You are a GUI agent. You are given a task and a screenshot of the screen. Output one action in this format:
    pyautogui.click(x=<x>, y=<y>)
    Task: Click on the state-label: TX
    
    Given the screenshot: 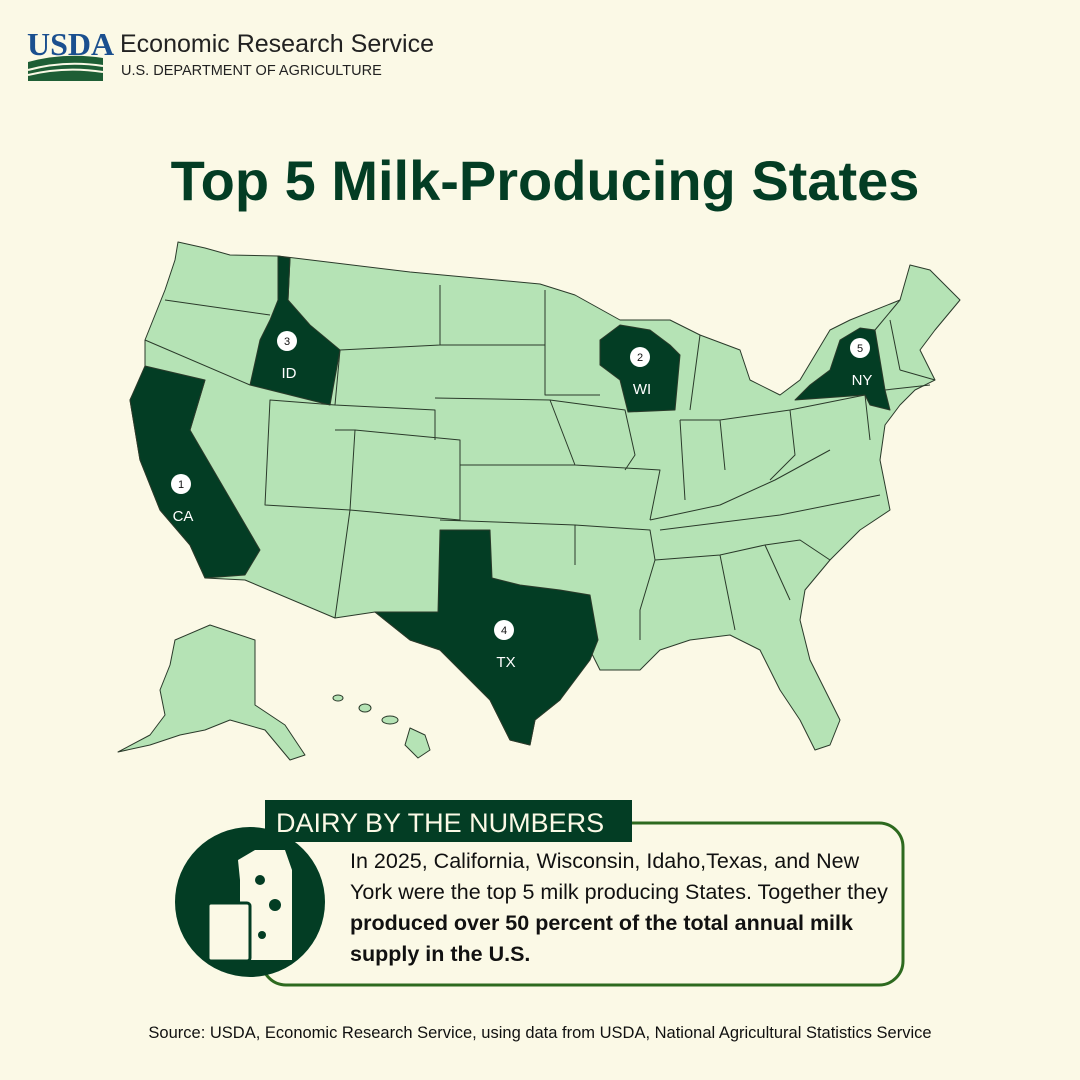 What is the action you would take?
    pyautogui.click(x=505, y=662)
    